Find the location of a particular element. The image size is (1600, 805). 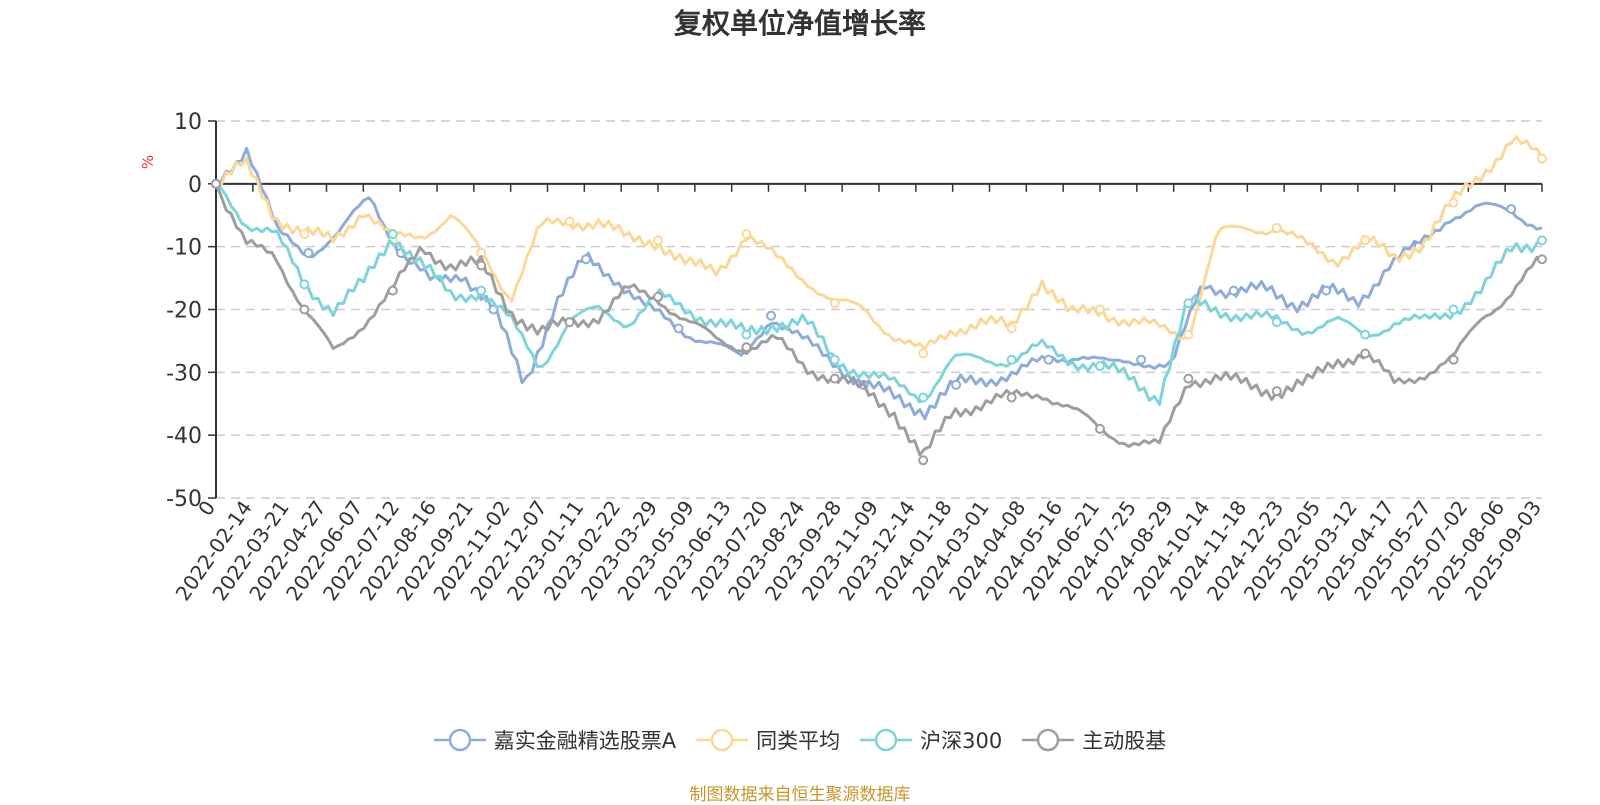

legend-item: 嘉实金融精选股票A is located at coordinates (555, 740).